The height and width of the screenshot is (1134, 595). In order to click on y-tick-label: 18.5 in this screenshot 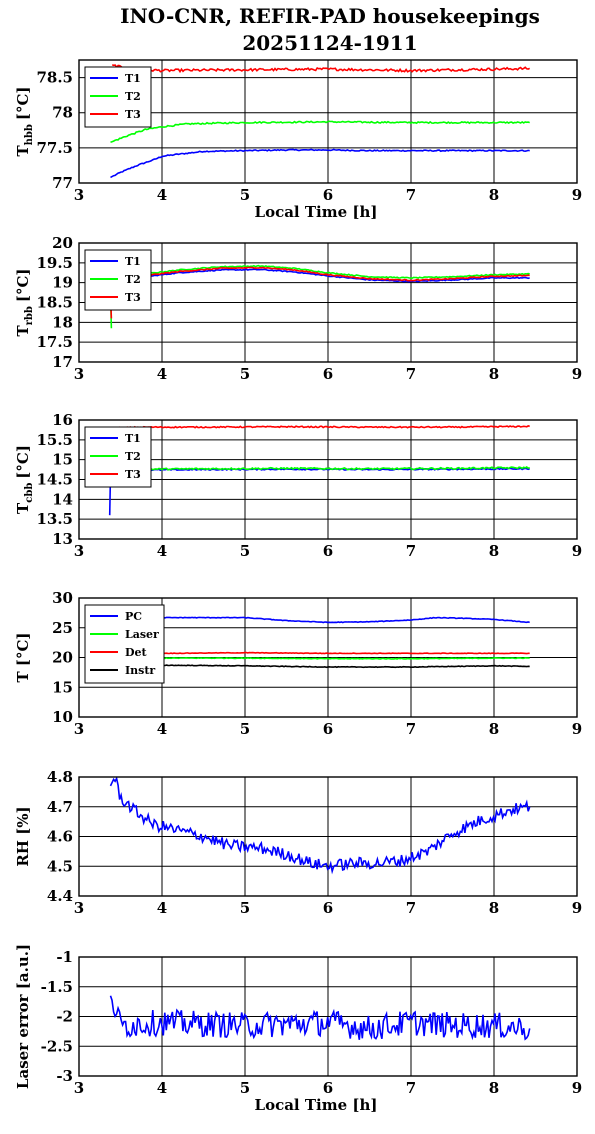, I will do `click(54, 303)`.